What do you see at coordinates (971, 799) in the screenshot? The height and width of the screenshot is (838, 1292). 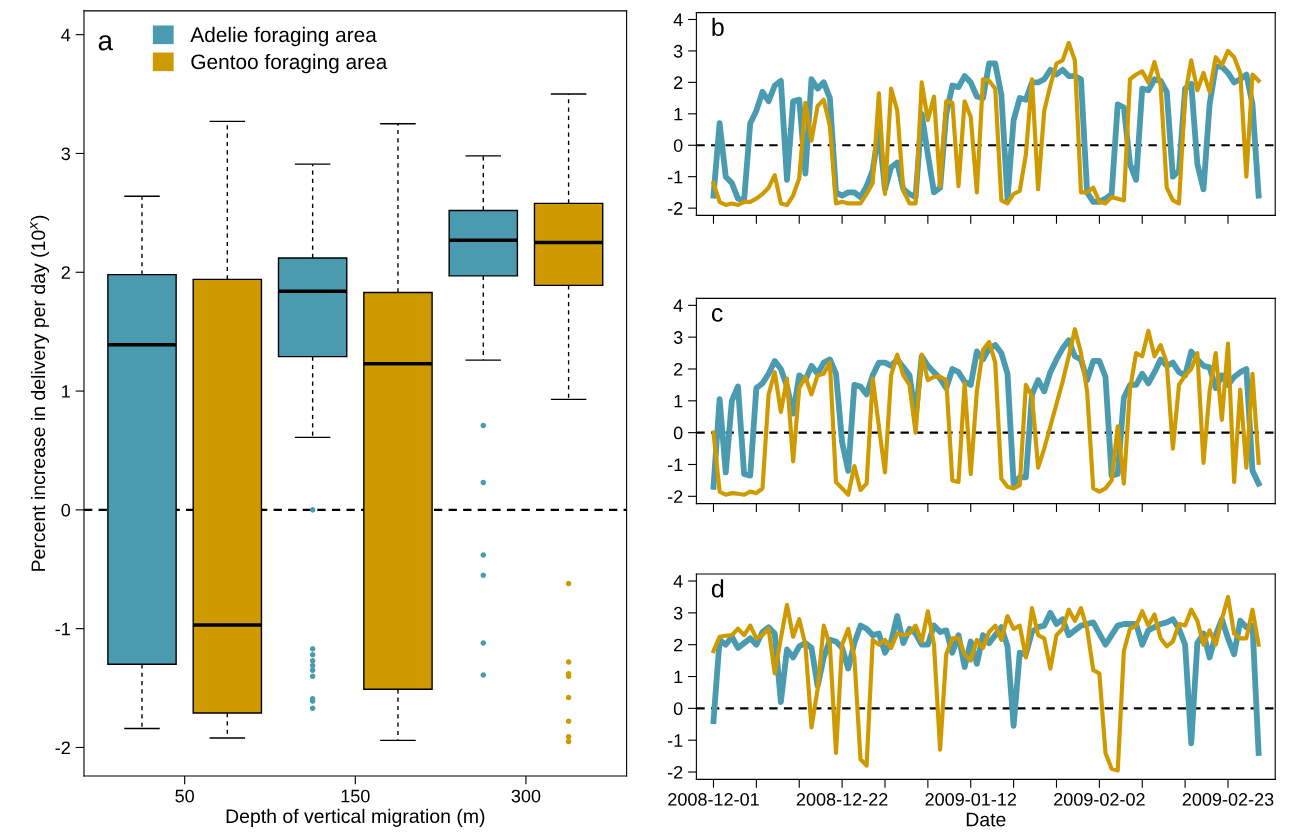 I see `x-tick-label: 2009-01-12` at bounding box center [971, 799].